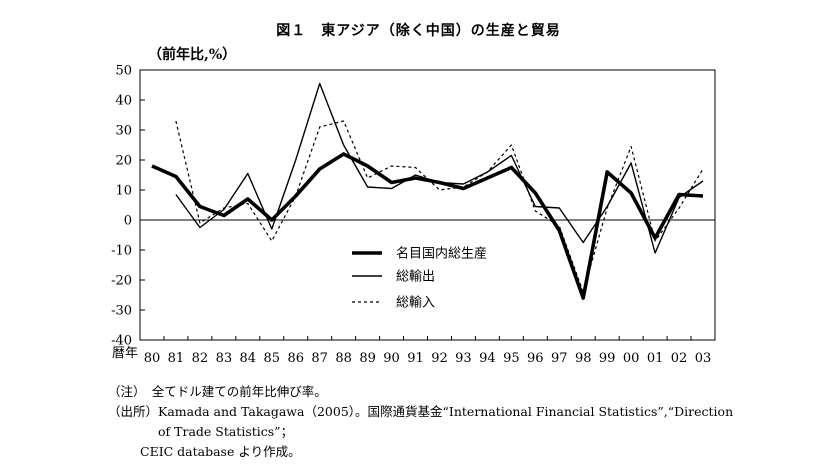 This screenshot has height=474, width=837. What do you see at coordinates (511, 358) in the screenshot?
I see `x-tick-label: 95` at bounding box center [511, 358].